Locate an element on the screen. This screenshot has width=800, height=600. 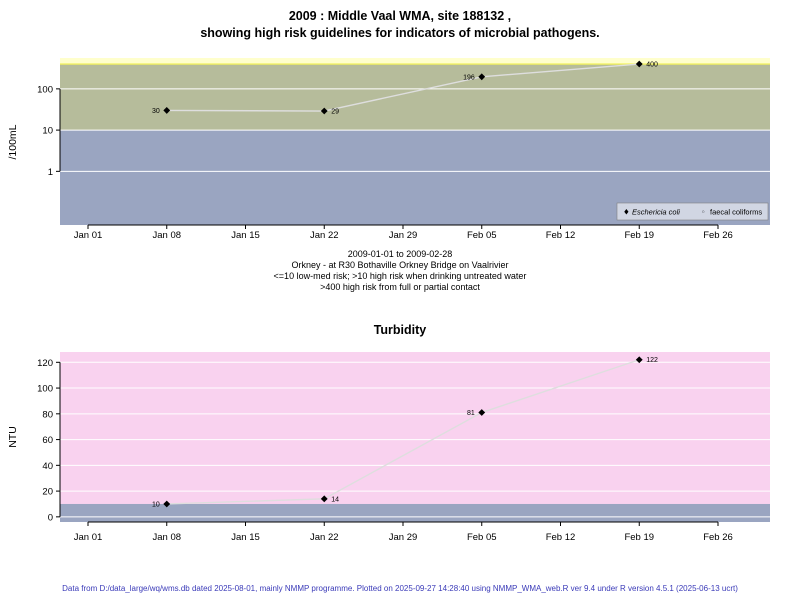
ecoli-y-axis-label: /100mL is located at coordinates (13, 141).